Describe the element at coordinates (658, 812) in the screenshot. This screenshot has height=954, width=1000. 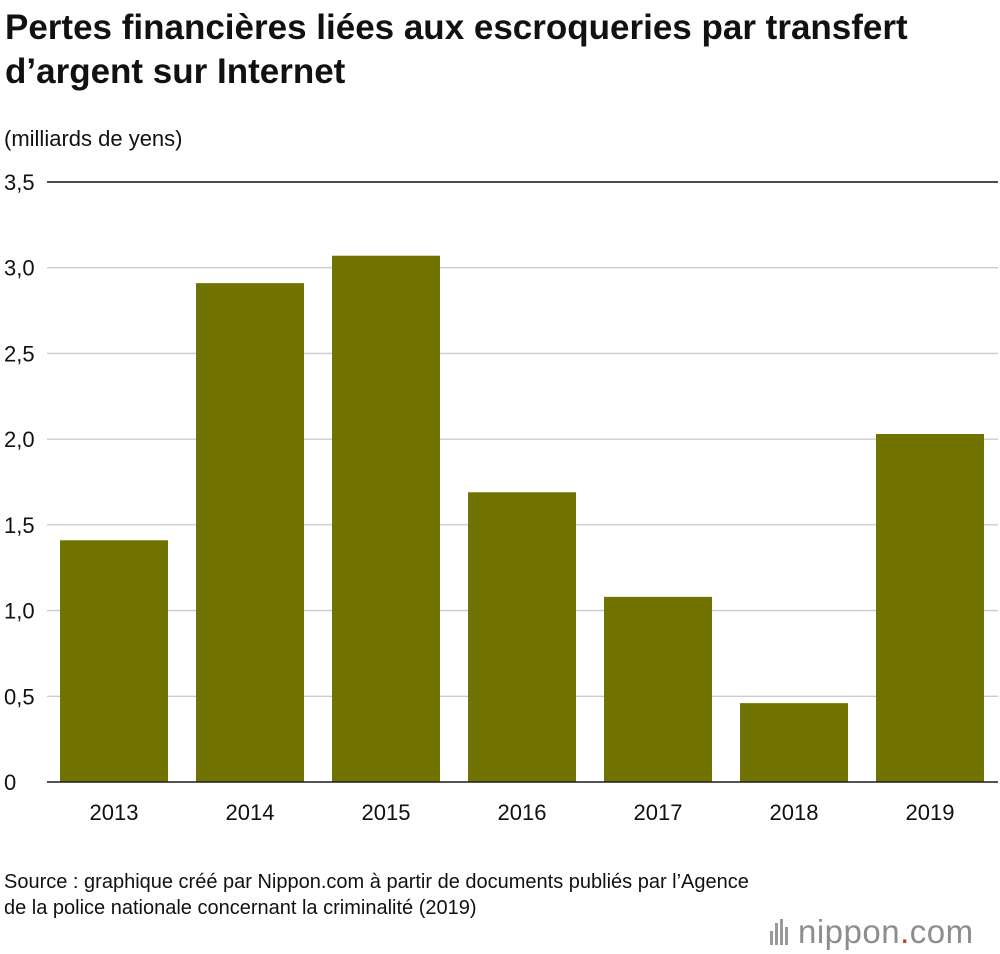
I see `x-tick-label: 2017` at that location.